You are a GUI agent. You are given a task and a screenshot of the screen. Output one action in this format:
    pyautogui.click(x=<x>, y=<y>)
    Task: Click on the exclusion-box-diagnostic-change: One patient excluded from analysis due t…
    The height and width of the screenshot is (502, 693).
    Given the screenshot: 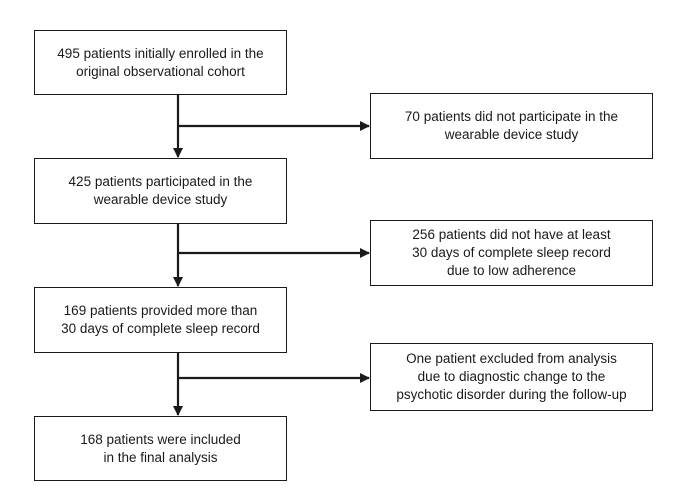 What is the action you would take?
    pyautogui.click(x=511, y=377)
    